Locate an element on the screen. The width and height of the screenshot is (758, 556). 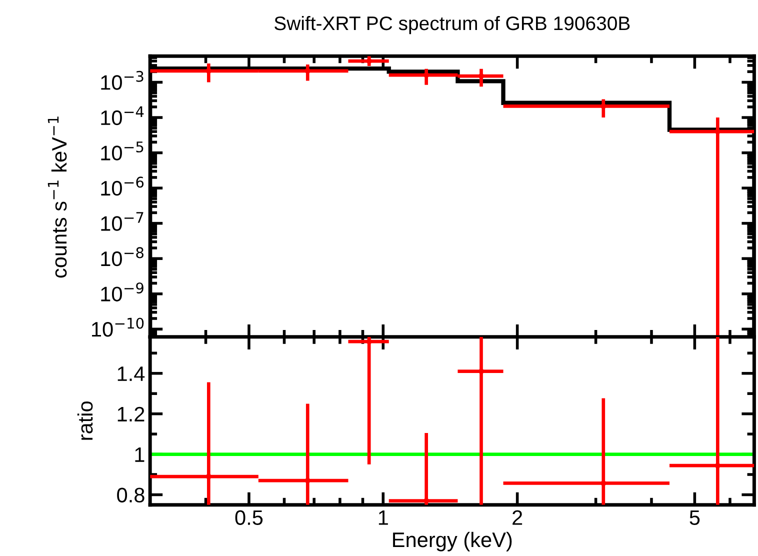
x-tick-label: 1 is located at coordinates (383, 517).